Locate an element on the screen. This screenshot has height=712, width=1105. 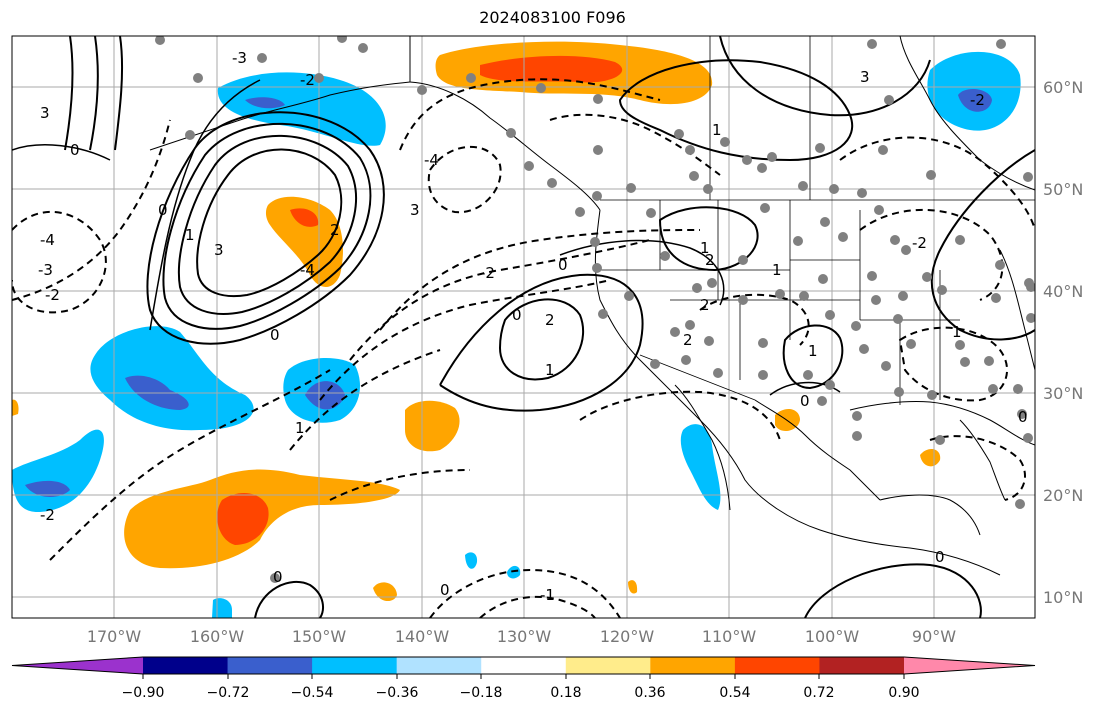
lon-label-130w: 130°W is located at coordinates (524, 636).